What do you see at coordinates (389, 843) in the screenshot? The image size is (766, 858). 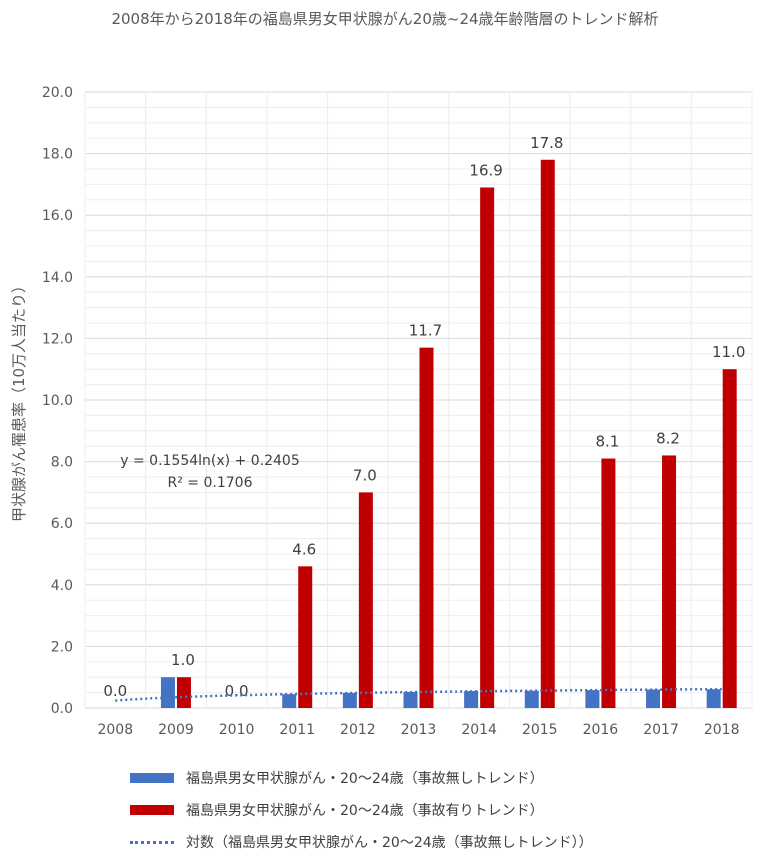 I see `legend-label-trendline: 対数（福島県男女甲状腺がん・20～24歳（事故無しトレンド））` at bounding box center [389, 843].